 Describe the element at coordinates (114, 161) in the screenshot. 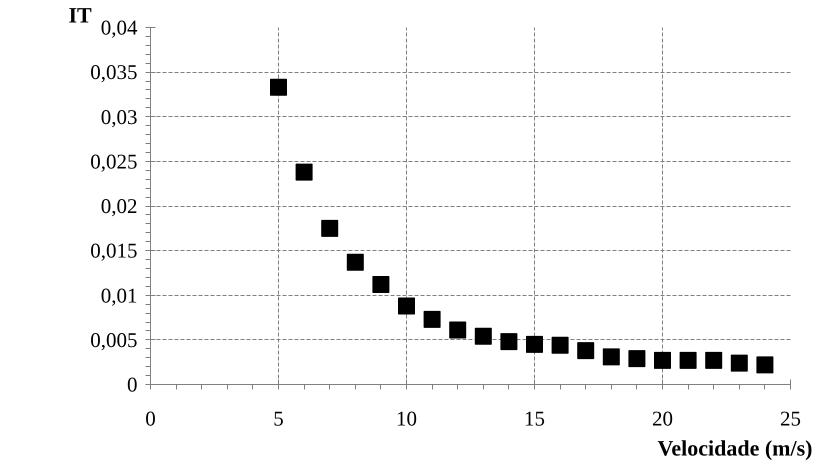

I see `y-tick-label: 0,025` at that location.